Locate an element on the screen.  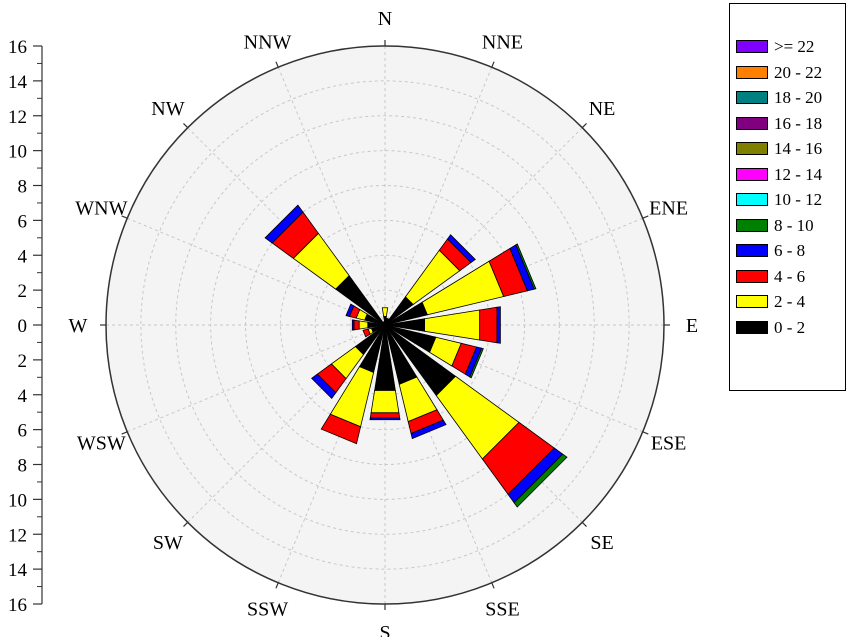
legend-item: 14 - 16 is located at coordinates (790, 149).